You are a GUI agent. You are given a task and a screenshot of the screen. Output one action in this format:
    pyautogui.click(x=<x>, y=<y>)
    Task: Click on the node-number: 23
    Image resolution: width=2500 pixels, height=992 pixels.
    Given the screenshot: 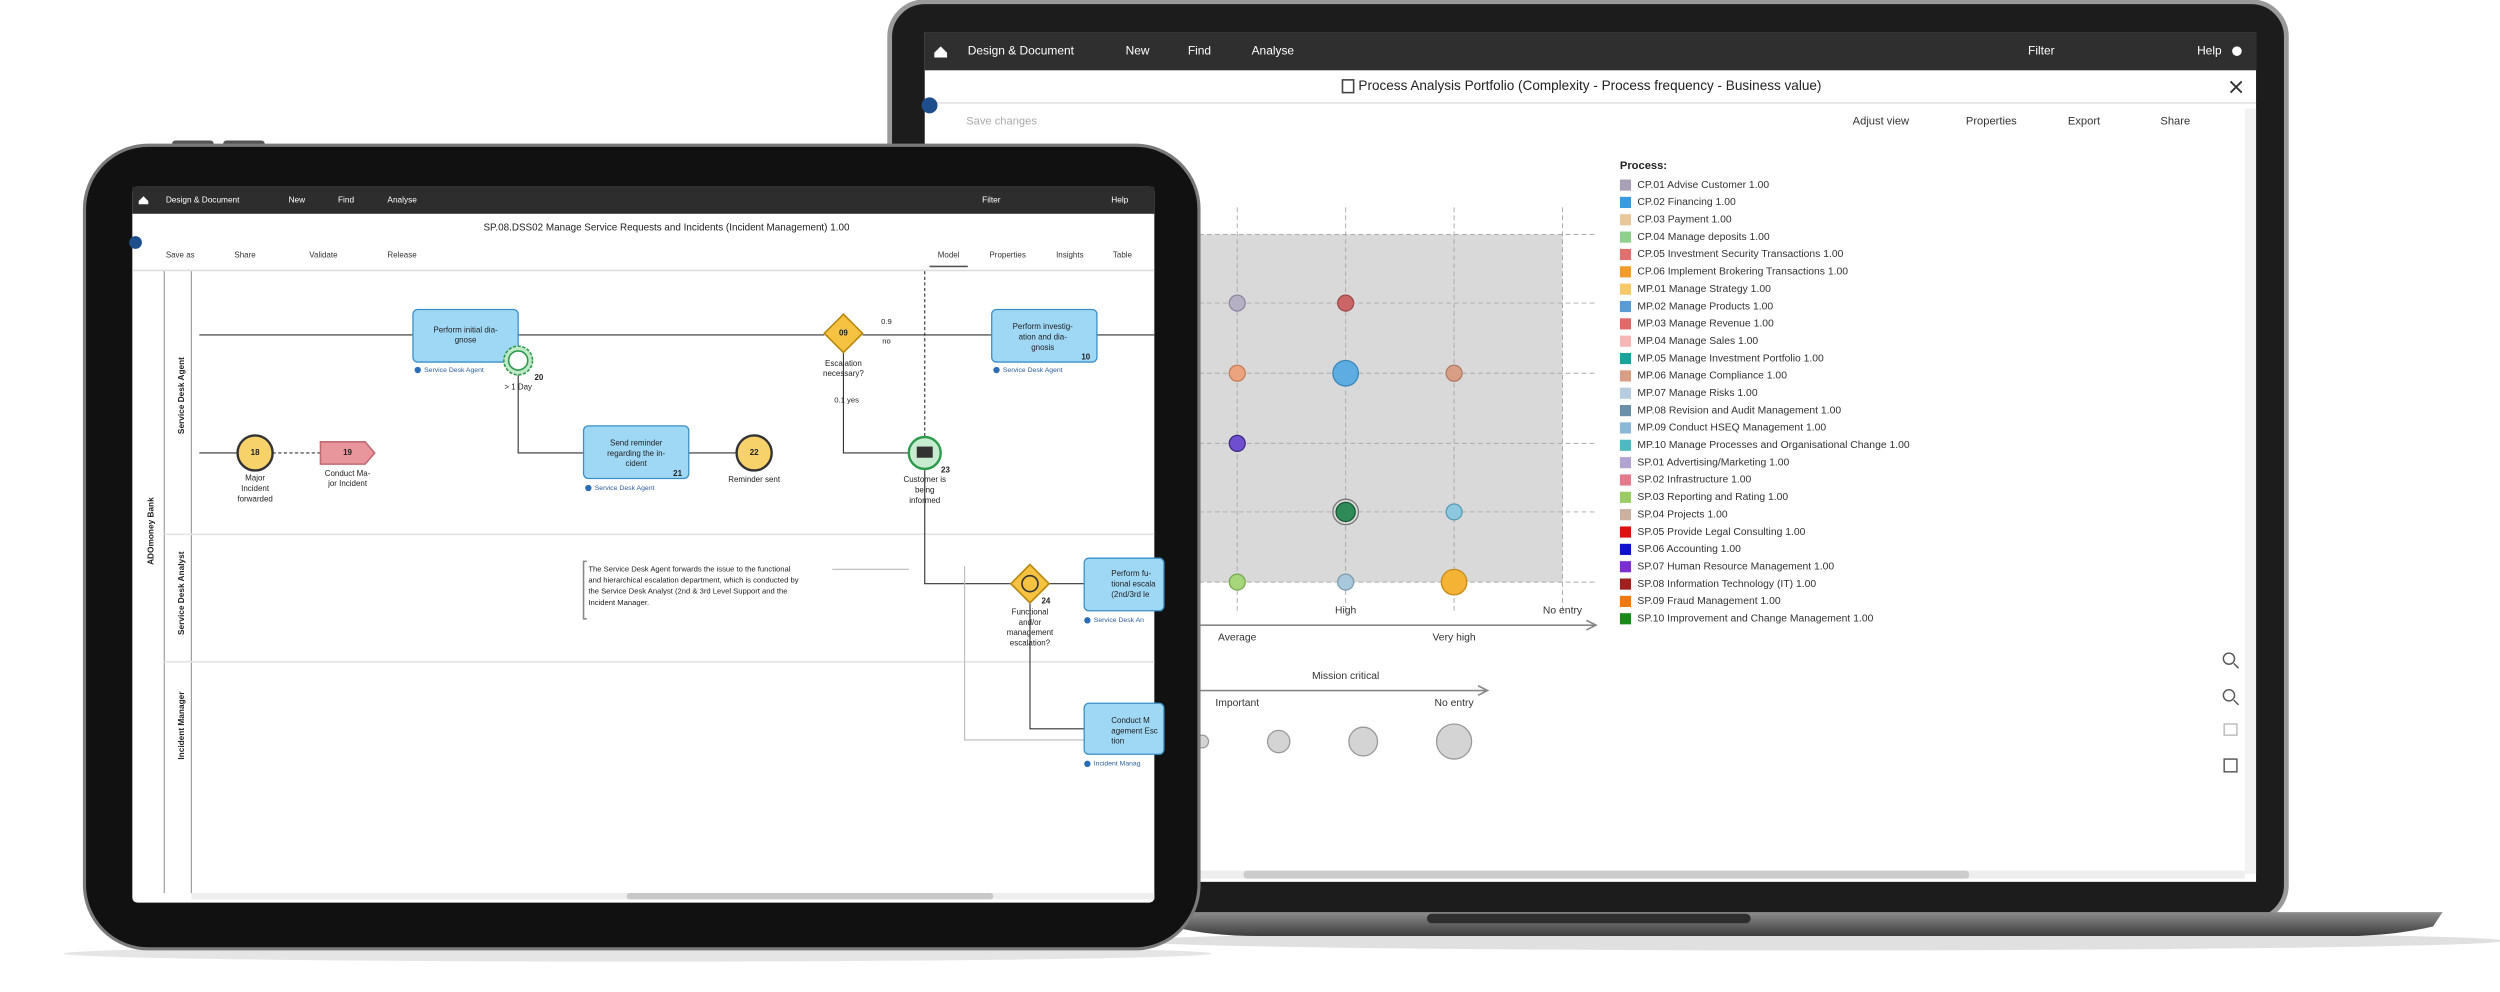 What is the action you would take?
    pyautogui.click(x=945, y=470)
    